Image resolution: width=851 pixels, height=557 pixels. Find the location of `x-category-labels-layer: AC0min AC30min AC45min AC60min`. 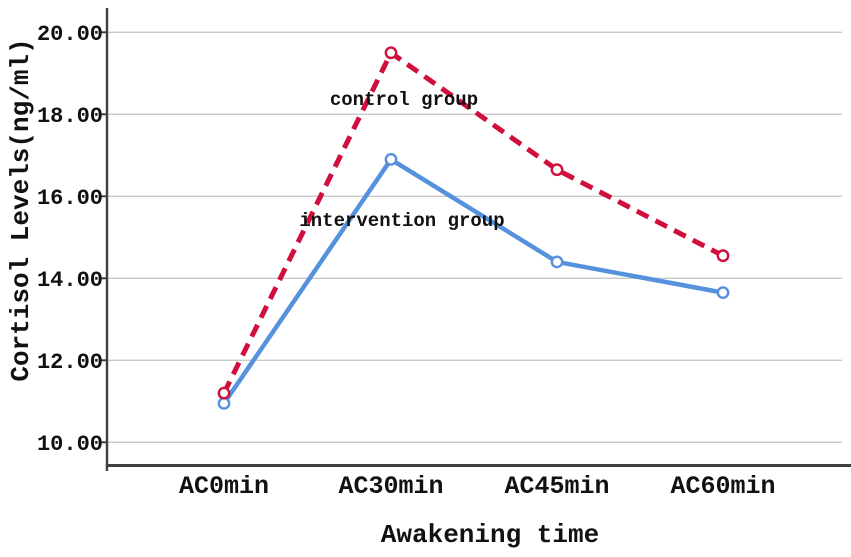

x-category-labels-layer: AC0min AC30min AC45min AC60min is located at coordinates (477, 486).